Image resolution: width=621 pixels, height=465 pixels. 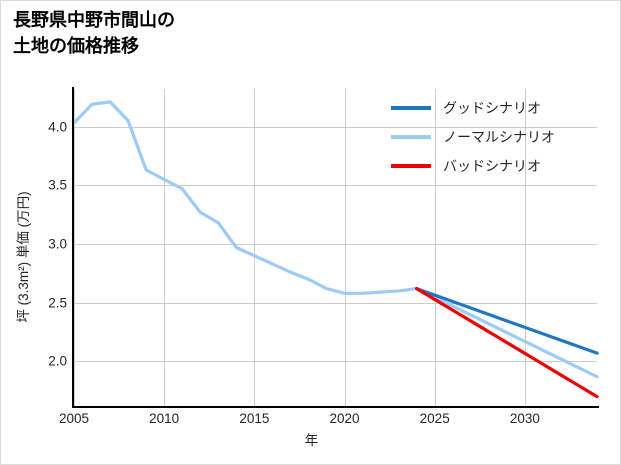 I want to click on x-tick-label: 2020, so click(x=344, y=418).